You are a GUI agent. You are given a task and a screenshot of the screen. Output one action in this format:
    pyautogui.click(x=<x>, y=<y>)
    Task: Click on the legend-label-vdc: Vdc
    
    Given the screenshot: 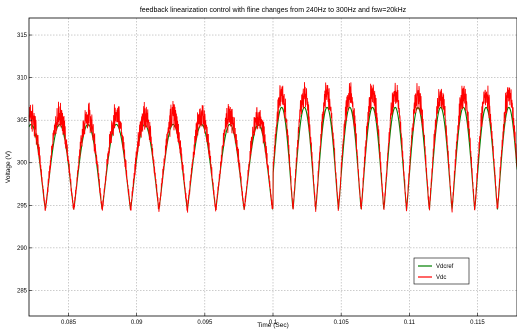 What is the action you would take?
    pyautogui.click(x=441, y=278)
    